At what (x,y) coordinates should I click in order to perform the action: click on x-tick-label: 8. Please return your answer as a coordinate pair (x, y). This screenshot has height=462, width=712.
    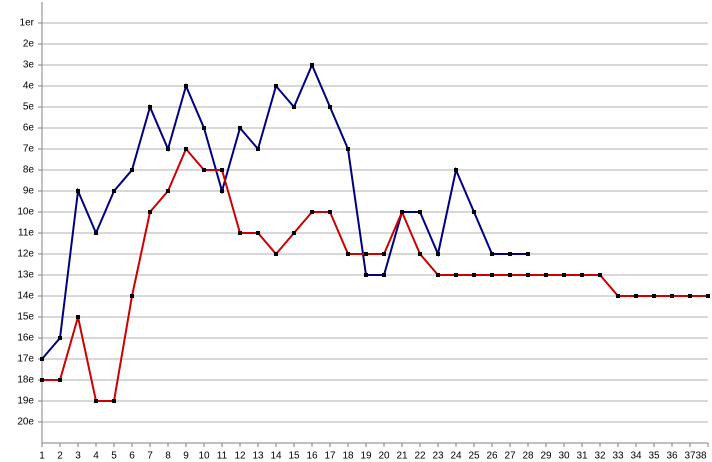
    Looking at the image, I should click on (168, 456).